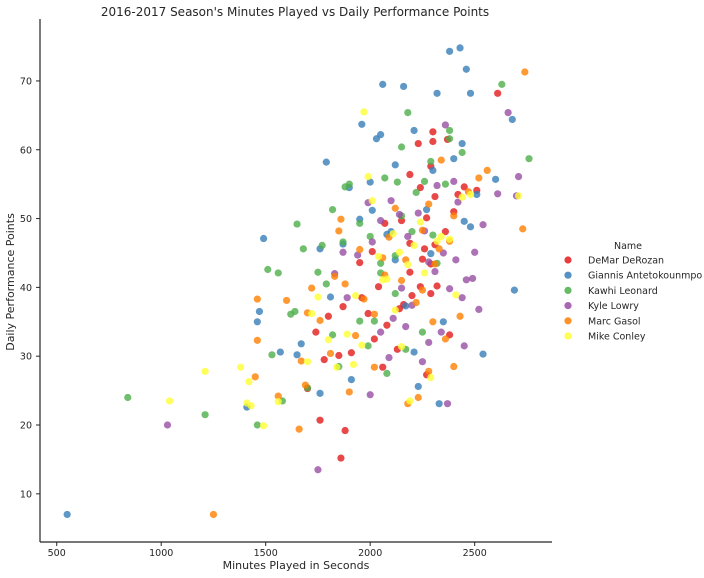  Describe the element at coordinates (613, 306) in the screenshot. I see `legend-label: Kyle Lowry` at that location.